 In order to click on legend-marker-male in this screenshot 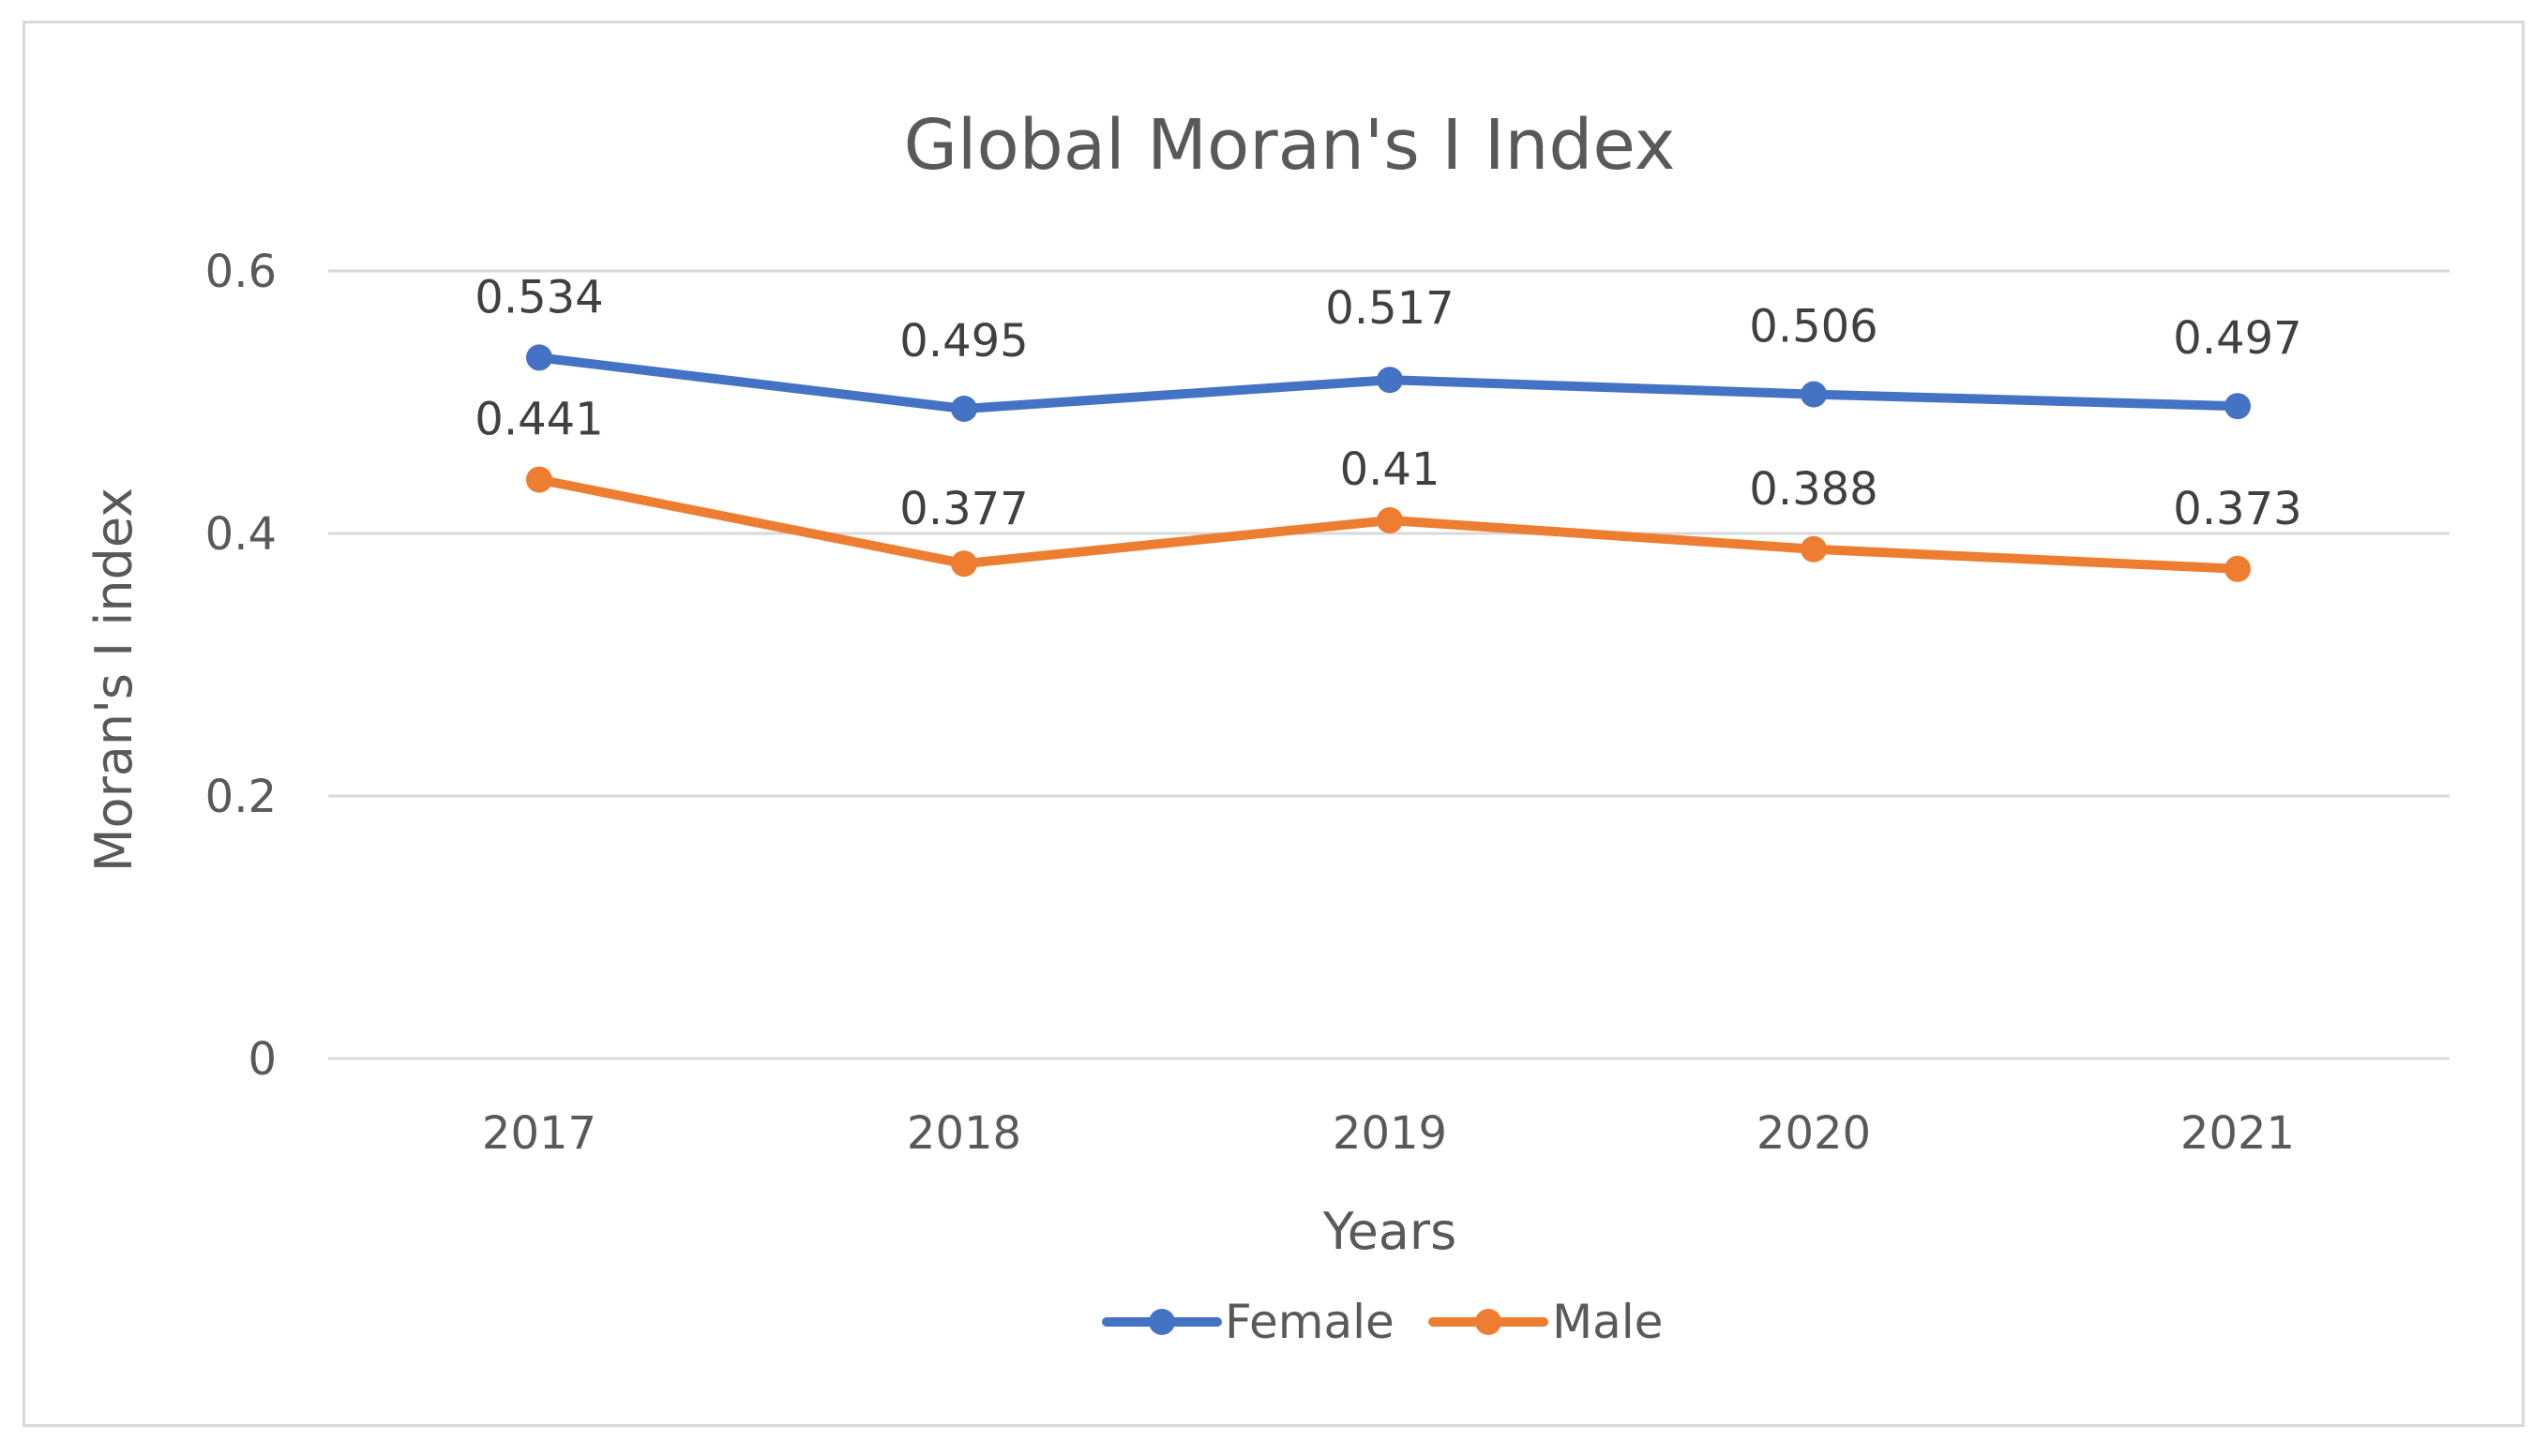, I will do `click(1488, 1322)`.